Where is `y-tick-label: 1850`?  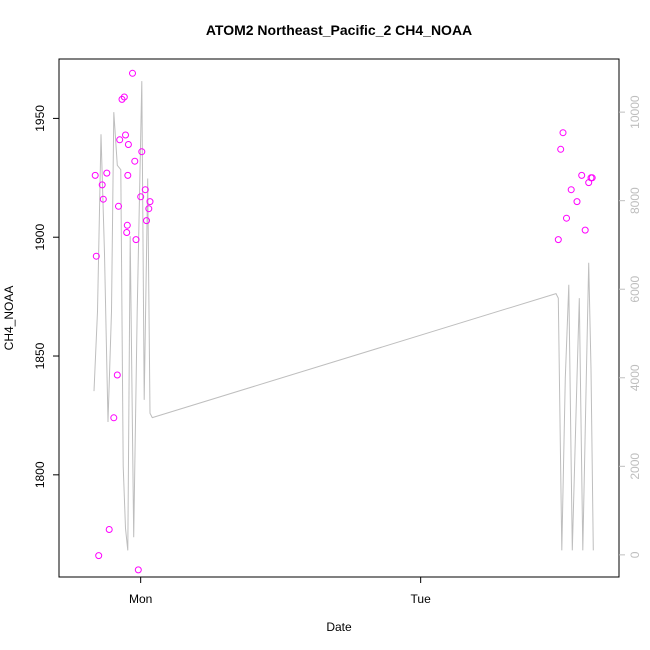
y-tick-label: 1850 is located at coordinates (40, 355).